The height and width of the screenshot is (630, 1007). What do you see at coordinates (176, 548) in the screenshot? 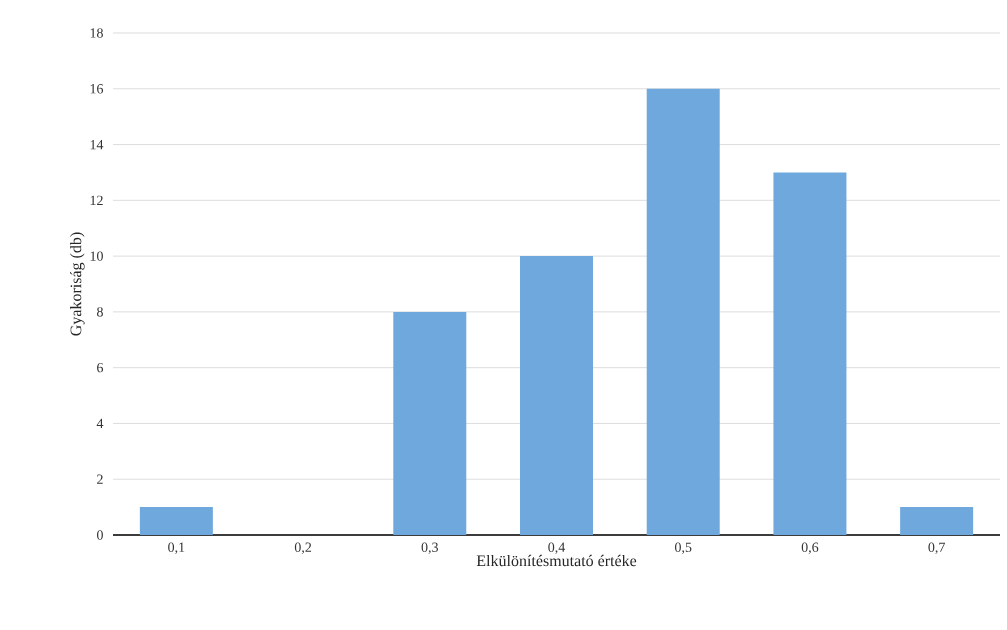
I see `x-tick-label: 0,1` at bounding box center [176, 548].